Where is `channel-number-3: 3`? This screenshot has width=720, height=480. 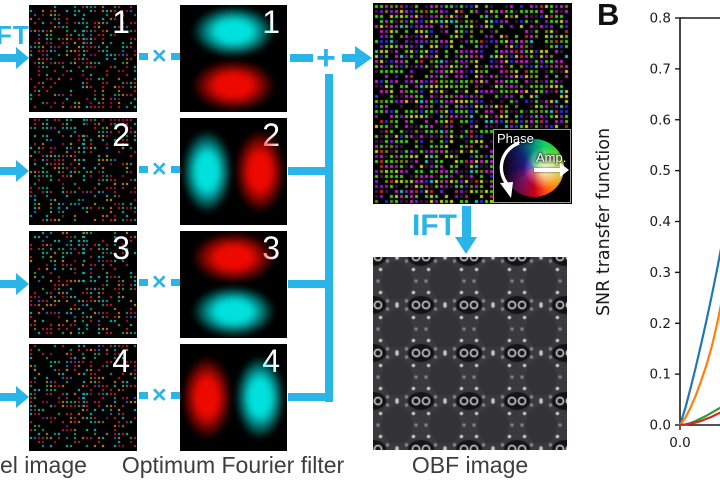
channel-number-3: 3 is located at coordinates (121, 248).